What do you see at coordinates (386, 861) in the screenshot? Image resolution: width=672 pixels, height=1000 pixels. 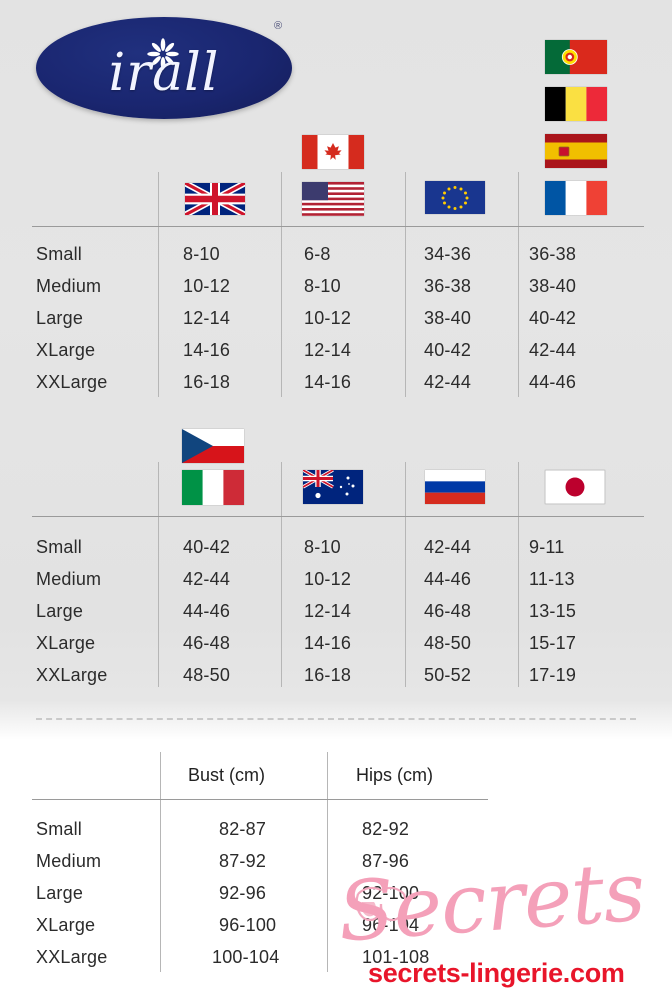 I see `table-cell: 87-96` at bounding box center [386, 861].